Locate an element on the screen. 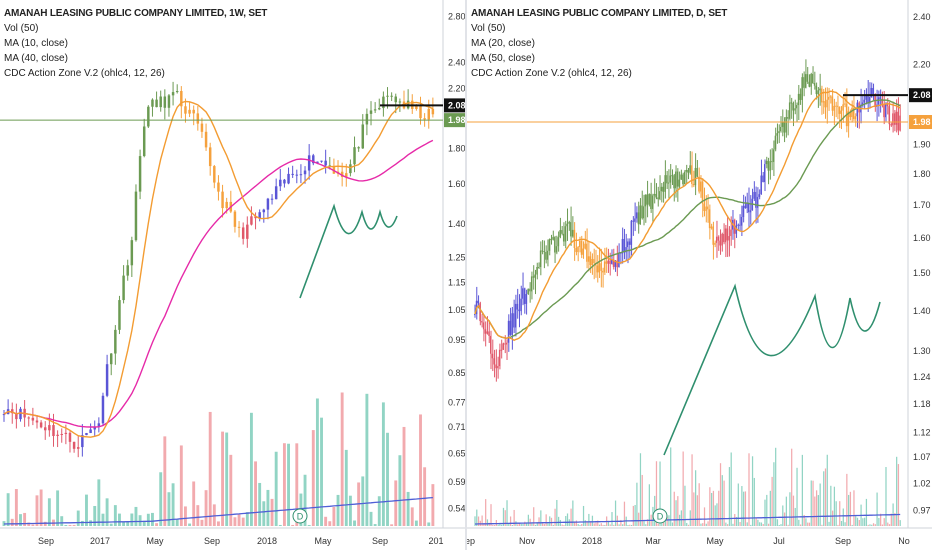 Image resolution: width=932 pixels, height=550 pixels. time-tick-label: May is located at coordinates (323, 541).